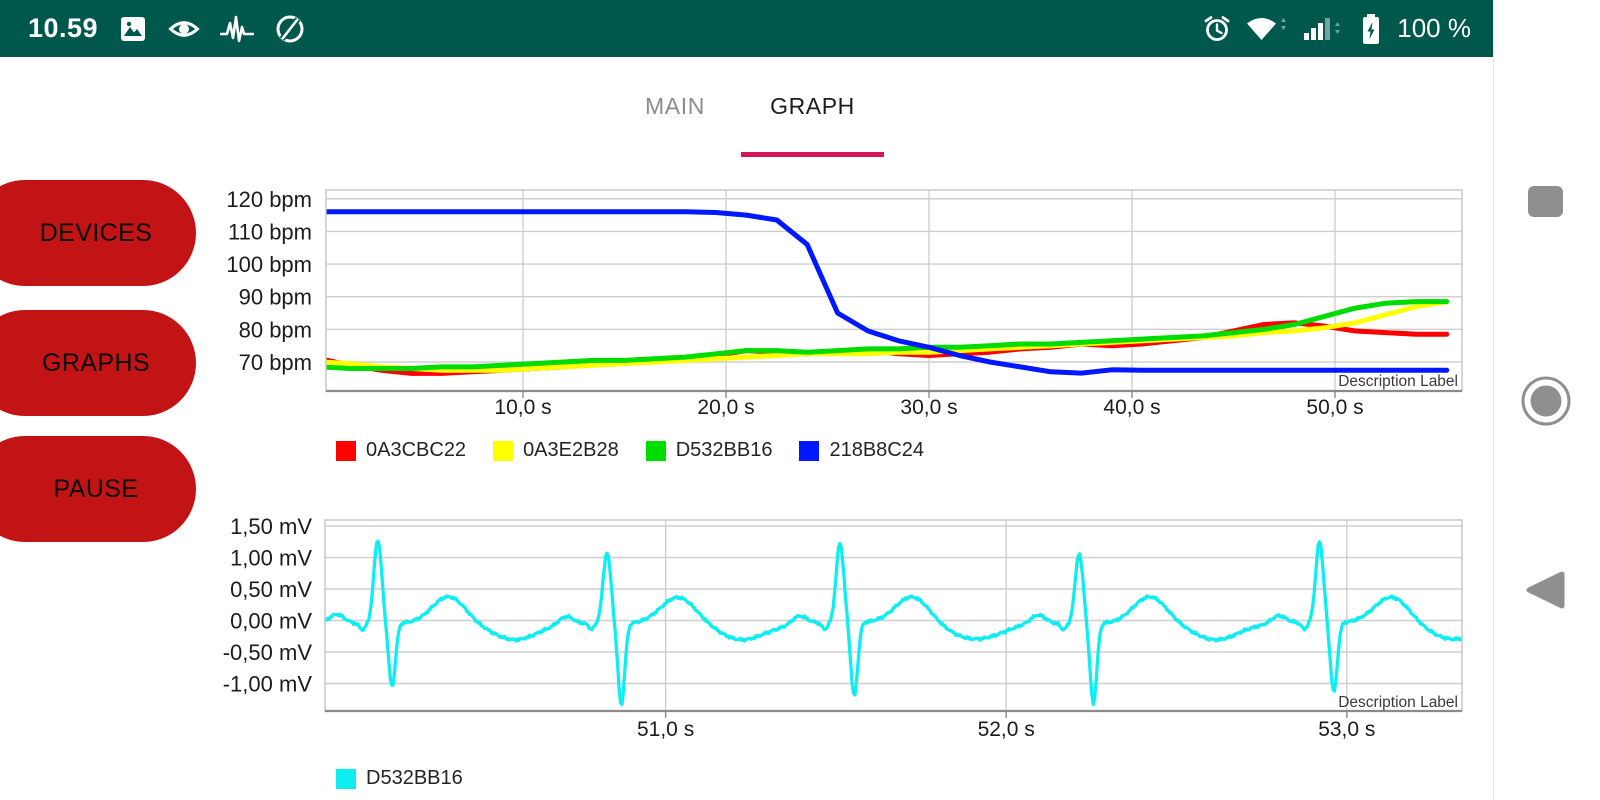 Image resolution: width=1600 pixels, height=800 pixels. I want to click on devices-button: DEVICES, so click(98, 233).